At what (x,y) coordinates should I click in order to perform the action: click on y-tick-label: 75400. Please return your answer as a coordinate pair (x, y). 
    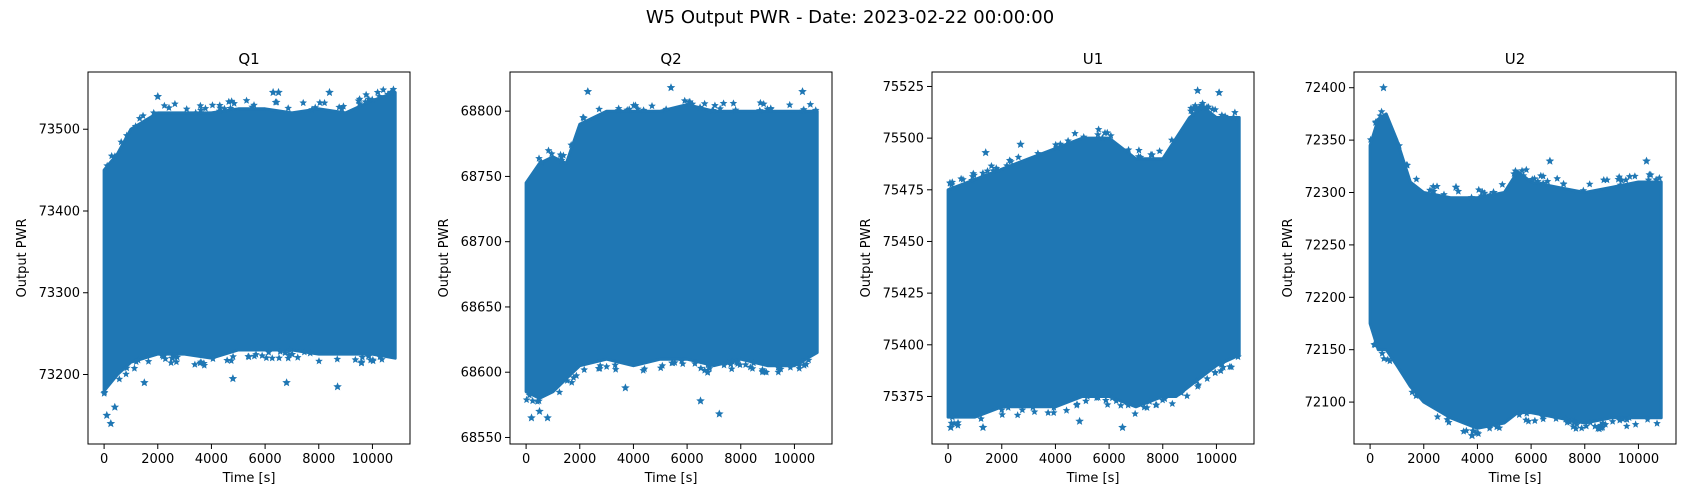
    Looking at the image, I should click on (903, 345).